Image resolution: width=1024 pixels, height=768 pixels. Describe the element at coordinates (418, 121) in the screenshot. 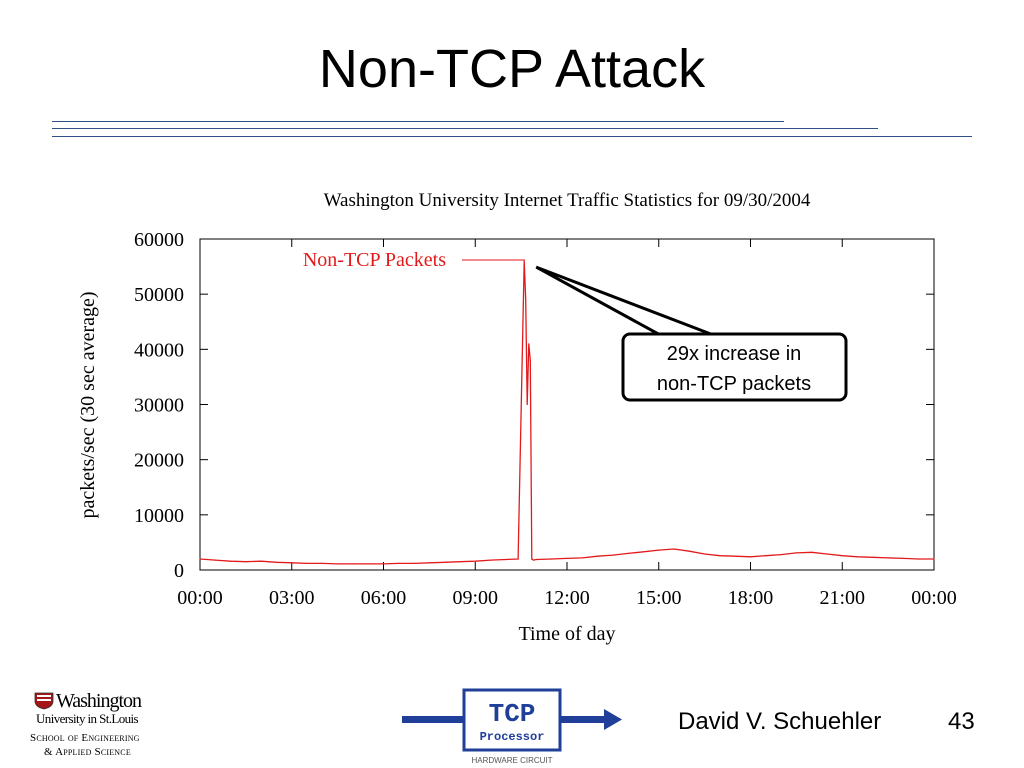

I see `title-rule-top` at that location.